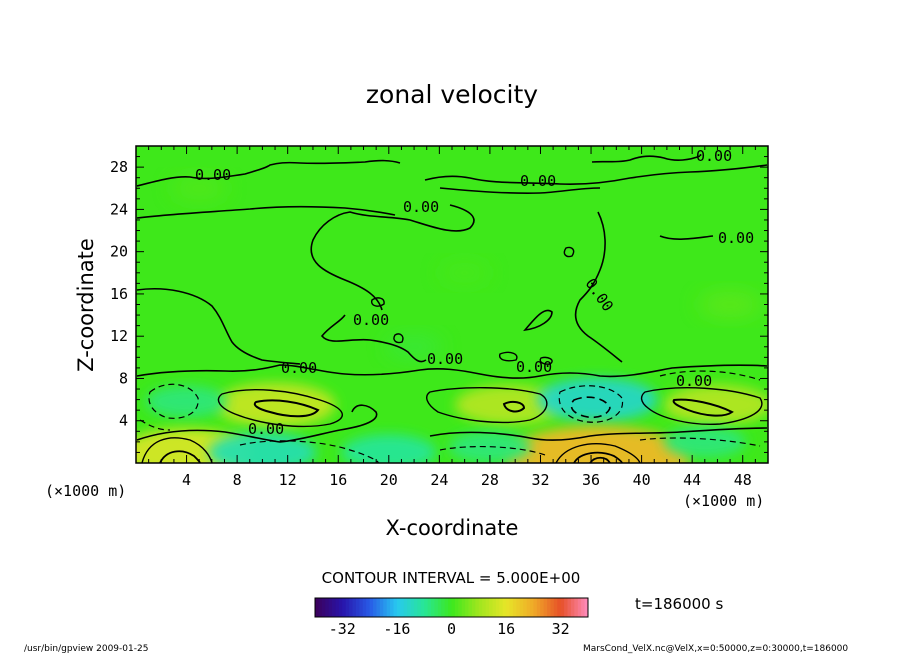 The image size is (904, 654). I want to click on x-unit-label-right: (×1000 m), so click(723, 501).